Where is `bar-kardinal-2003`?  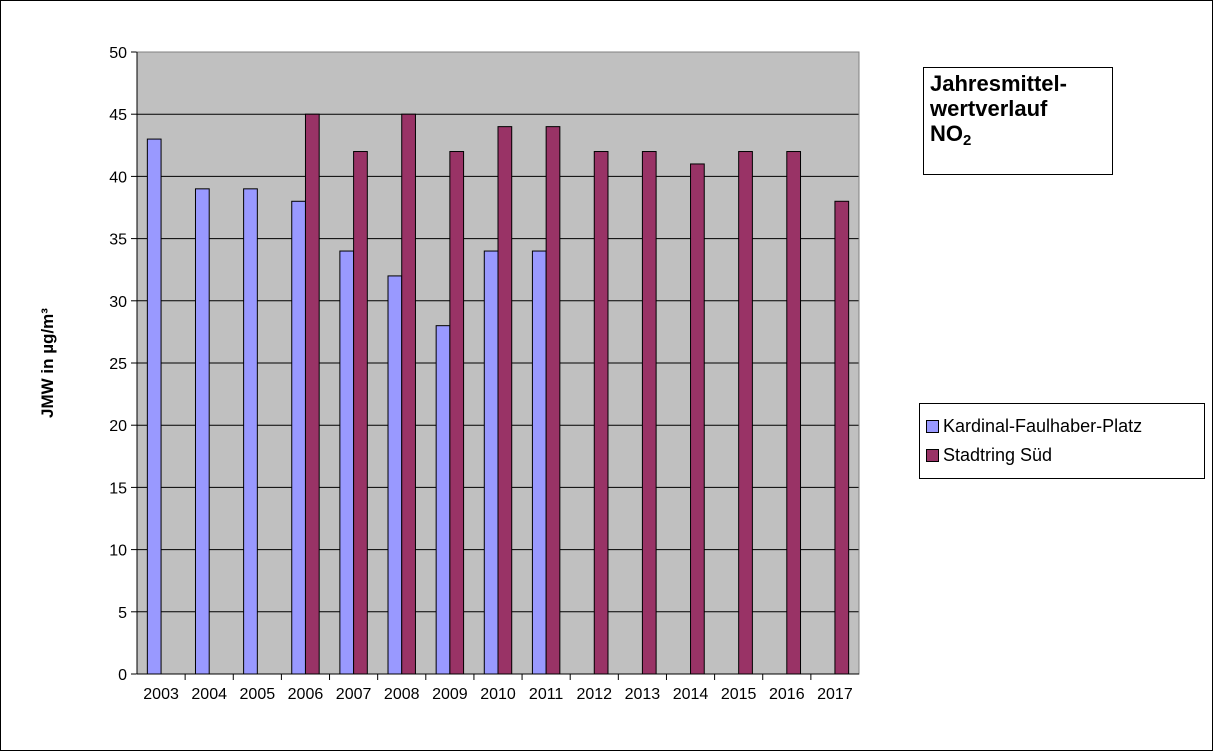 bar-kardinal-2003 is located at coordinates (154, 406).